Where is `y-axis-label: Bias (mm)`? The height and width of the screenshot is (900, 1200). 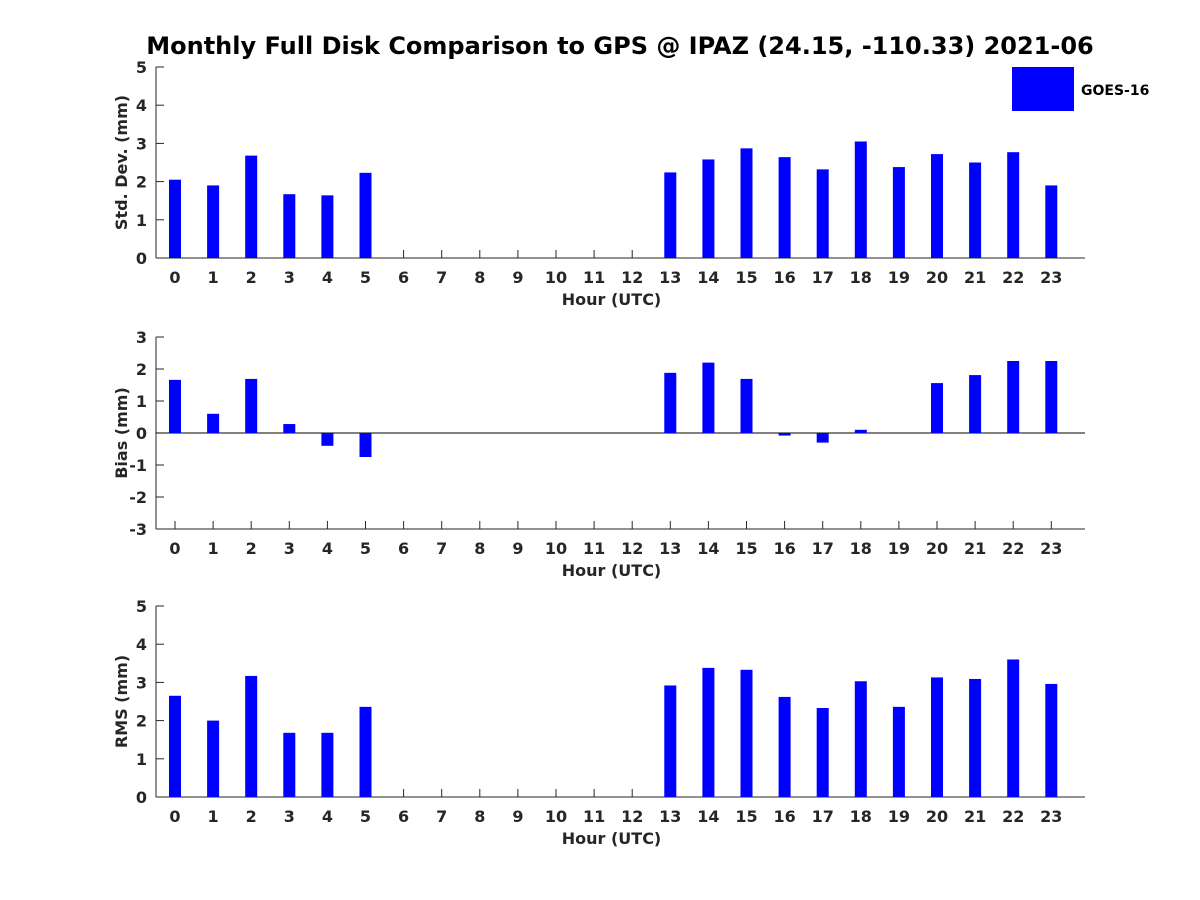 y-axis-label: Bias (mm) is located at coordinates (121, 433).